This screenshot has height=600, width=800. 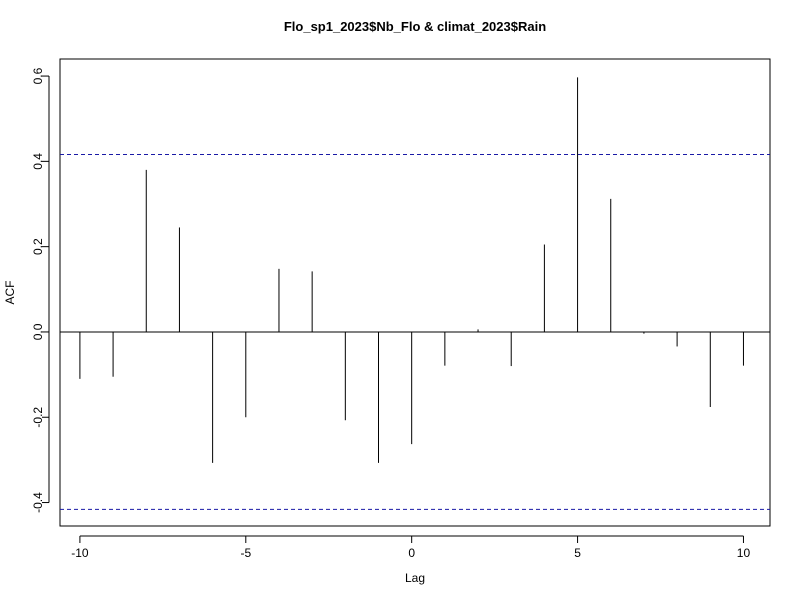 What do you see at coordinates (38, 502) in the screenshot?
I see `y-tick-label: -0.4` at bounding box center [38, 502].